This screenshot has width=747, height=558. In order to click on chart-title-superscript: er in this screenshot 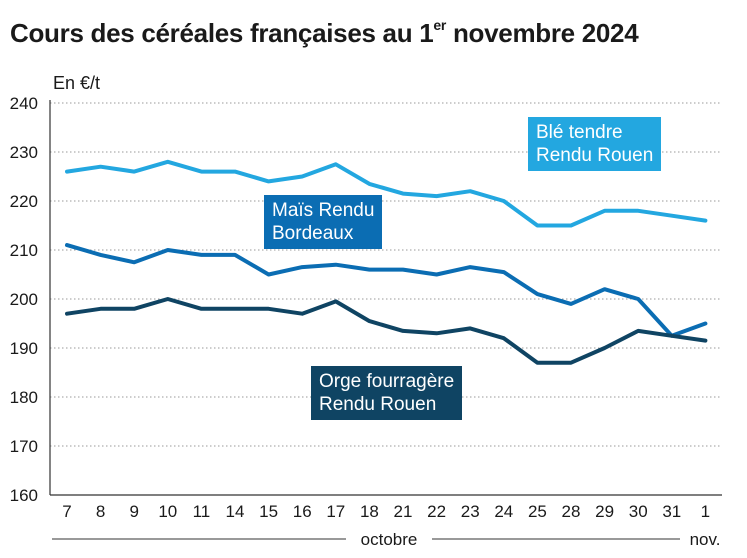, I will do `click(440, 25)`.